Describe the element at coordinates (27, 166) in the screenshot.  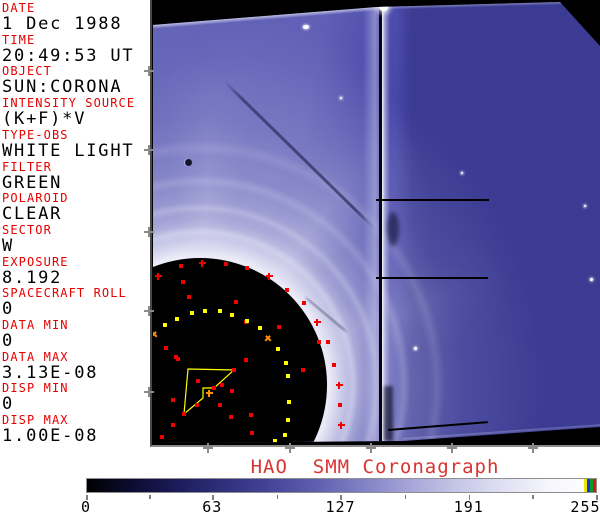
I see `field-label: FILTER` at that location.